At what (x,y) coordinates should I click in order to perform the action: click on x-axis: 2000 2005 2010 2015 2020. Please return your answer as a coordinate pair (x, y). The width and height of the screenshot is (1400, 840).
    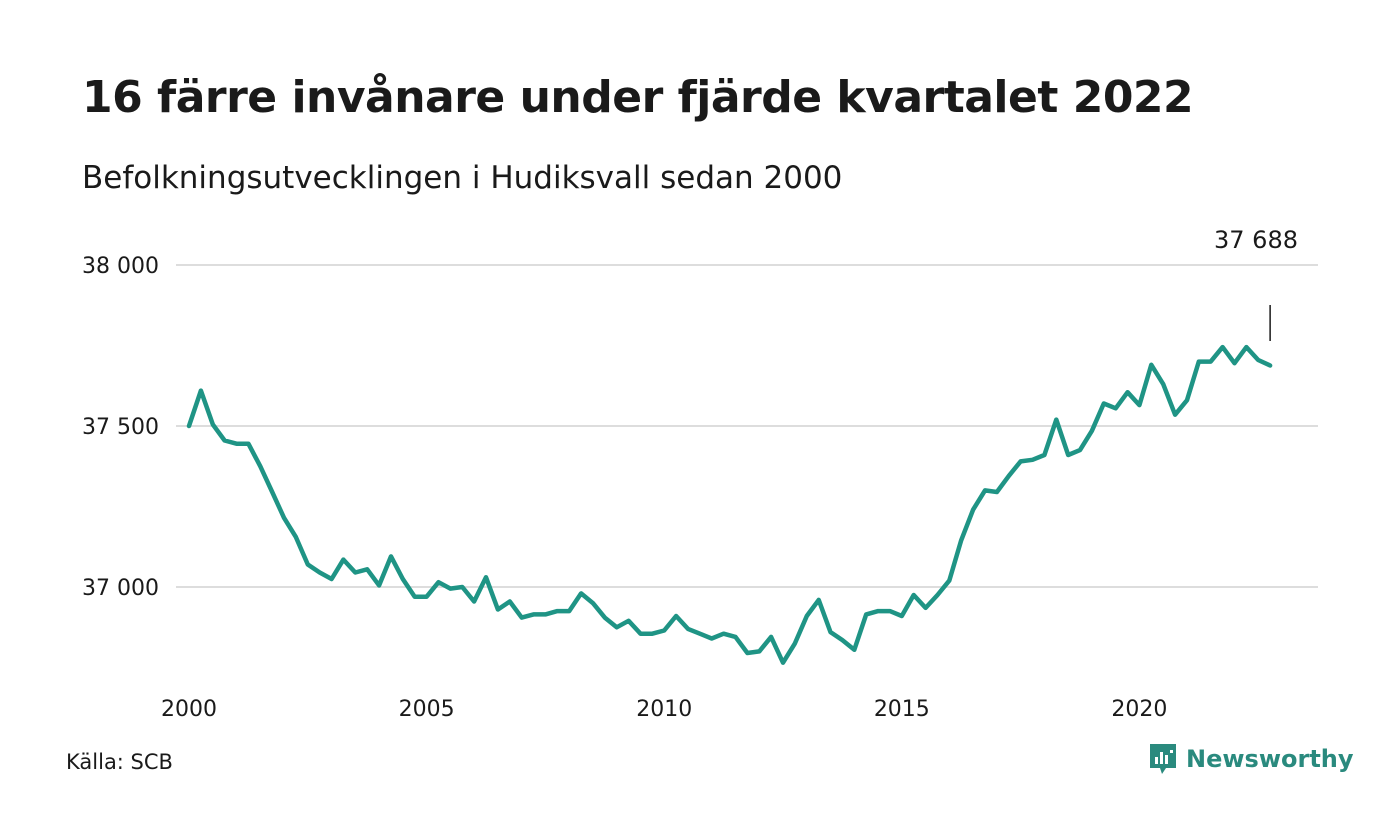
    Looking at the image, I should click on (664, 709).